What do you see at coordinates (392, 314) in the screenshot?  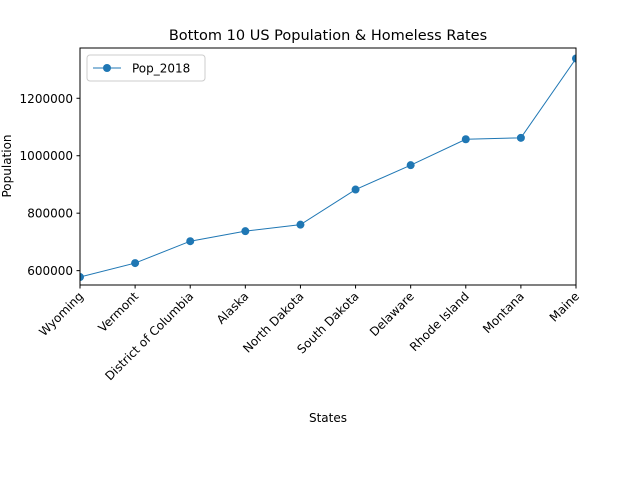 I see `x-tick-label: Delaware` at bounding box center [392, 314].